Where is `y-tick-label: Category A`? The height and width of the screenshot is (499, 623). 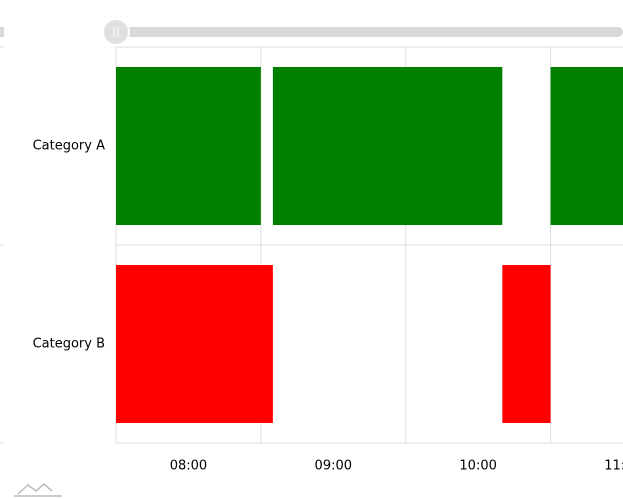 y-tick-label: Category A is located at coordinates (69, 146).